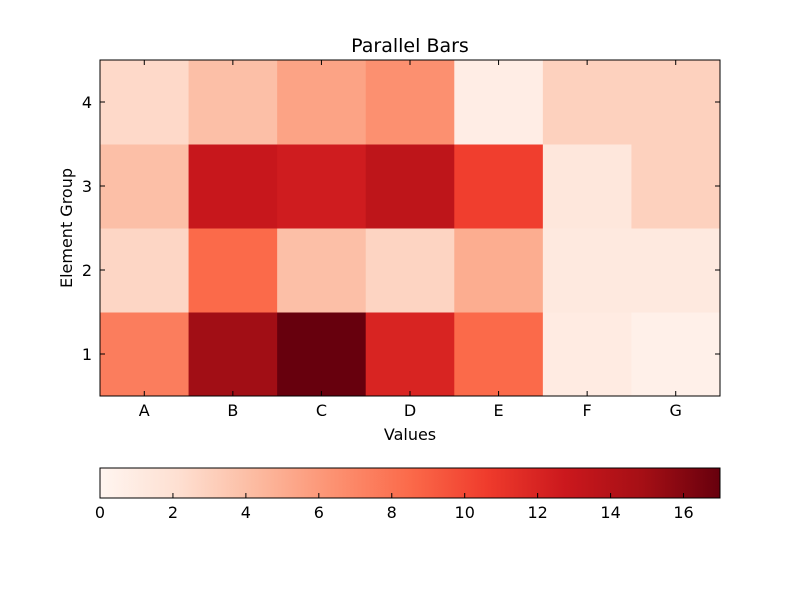  Describe the element at coordinates (87, 186) in the screenshot. I see `y-tick-label: 3` at that location.